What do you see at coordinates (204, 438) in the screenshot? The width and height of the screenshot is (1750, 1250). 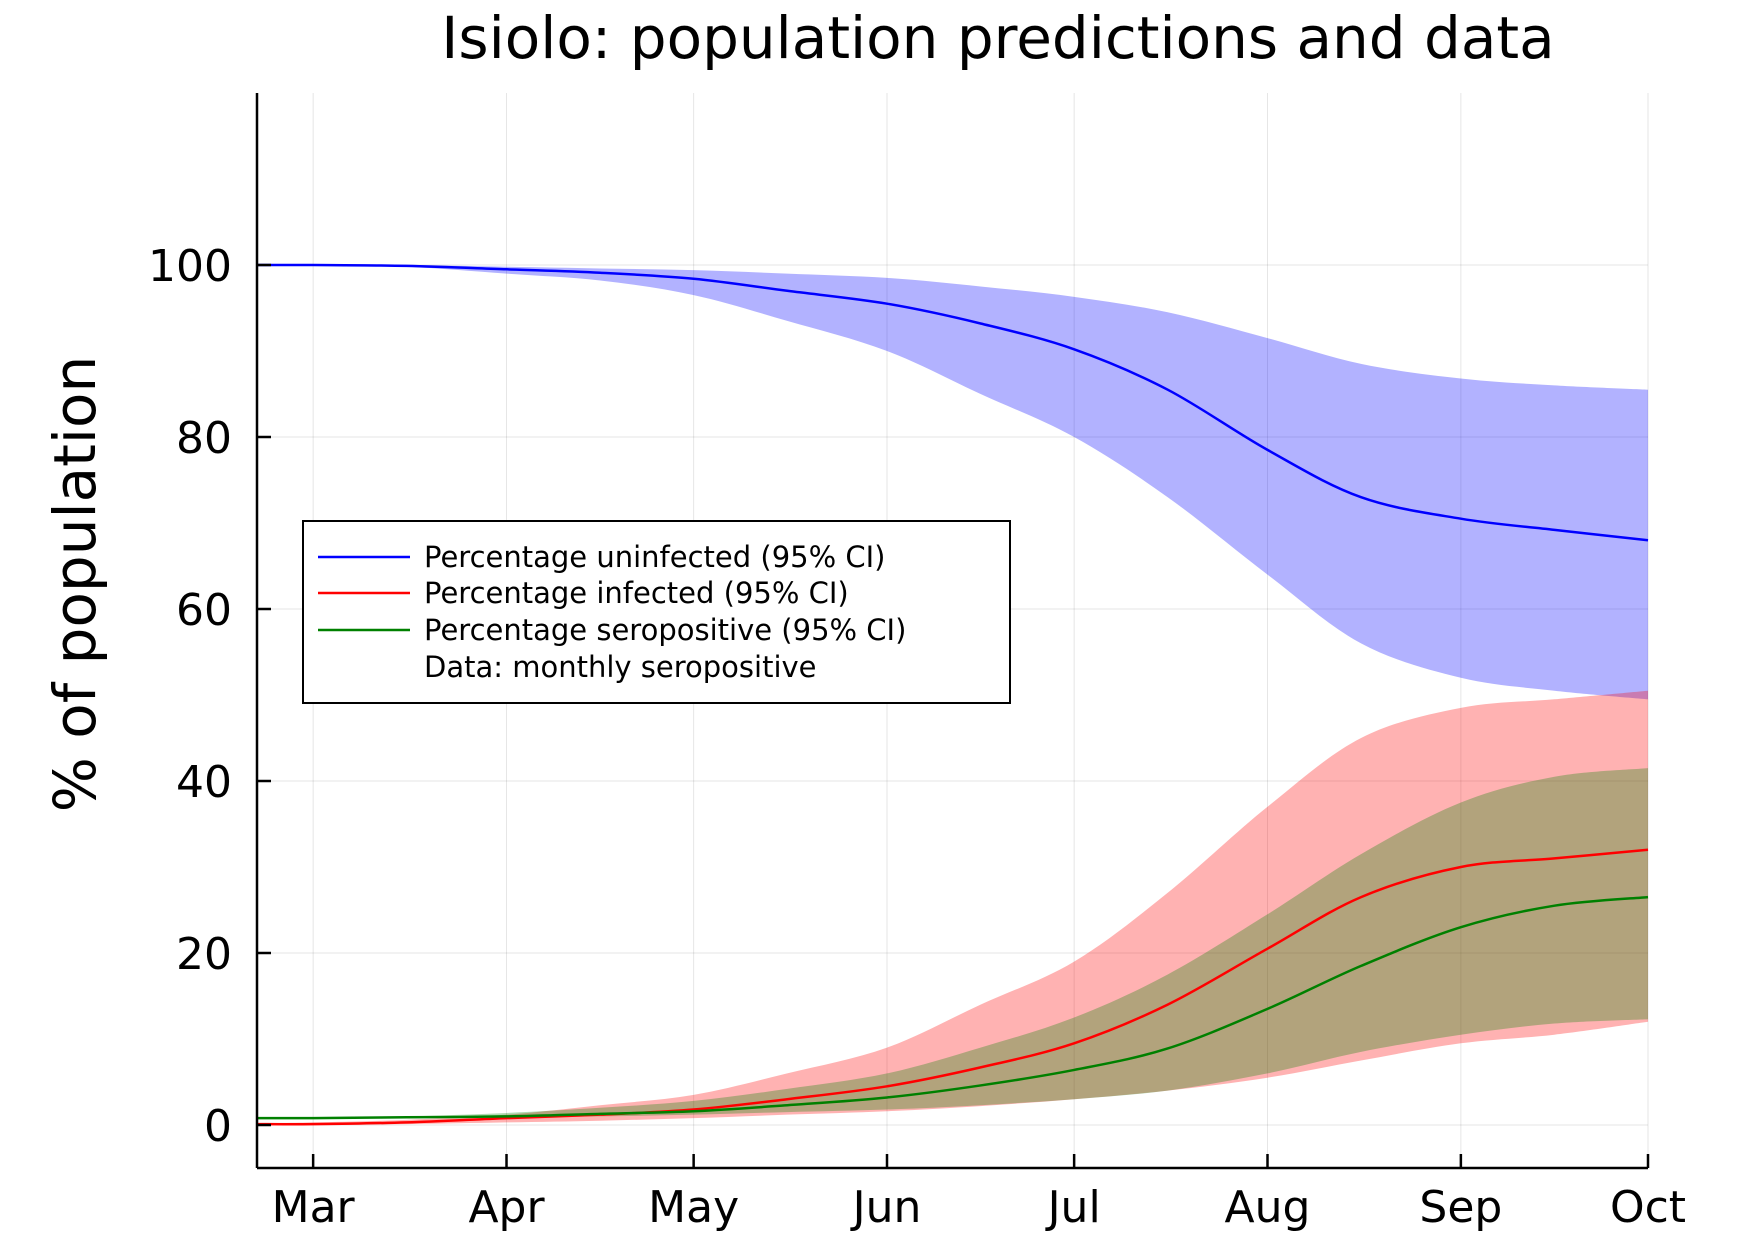 I see `y-tick-label: 80` at bounding box center [204, 438].